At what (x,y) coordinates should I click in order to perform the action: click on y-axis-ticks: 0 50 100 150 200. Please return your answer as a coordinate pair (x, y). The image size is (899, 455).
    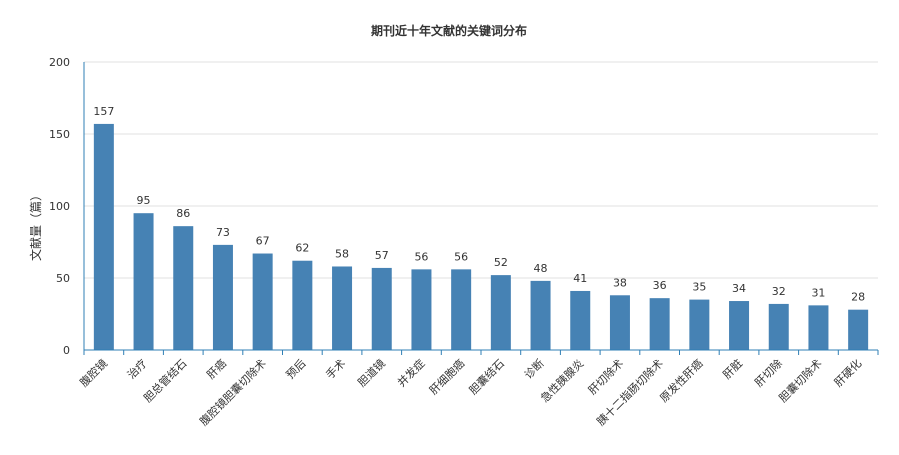
    Looking at the image, I should click on (59, 206).